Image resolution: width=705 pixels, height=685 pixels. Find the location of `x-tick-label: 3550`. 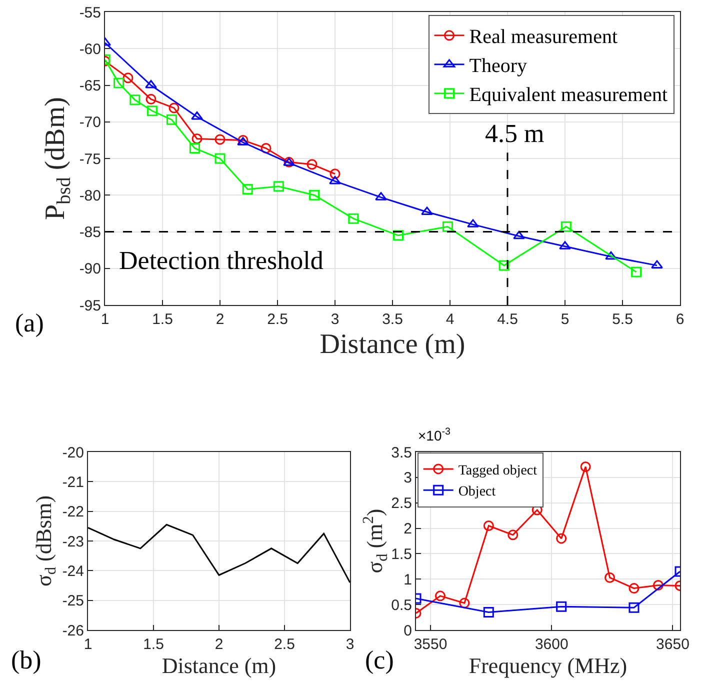

x-tick-label: 3550 is located at coordinates (431, 644).